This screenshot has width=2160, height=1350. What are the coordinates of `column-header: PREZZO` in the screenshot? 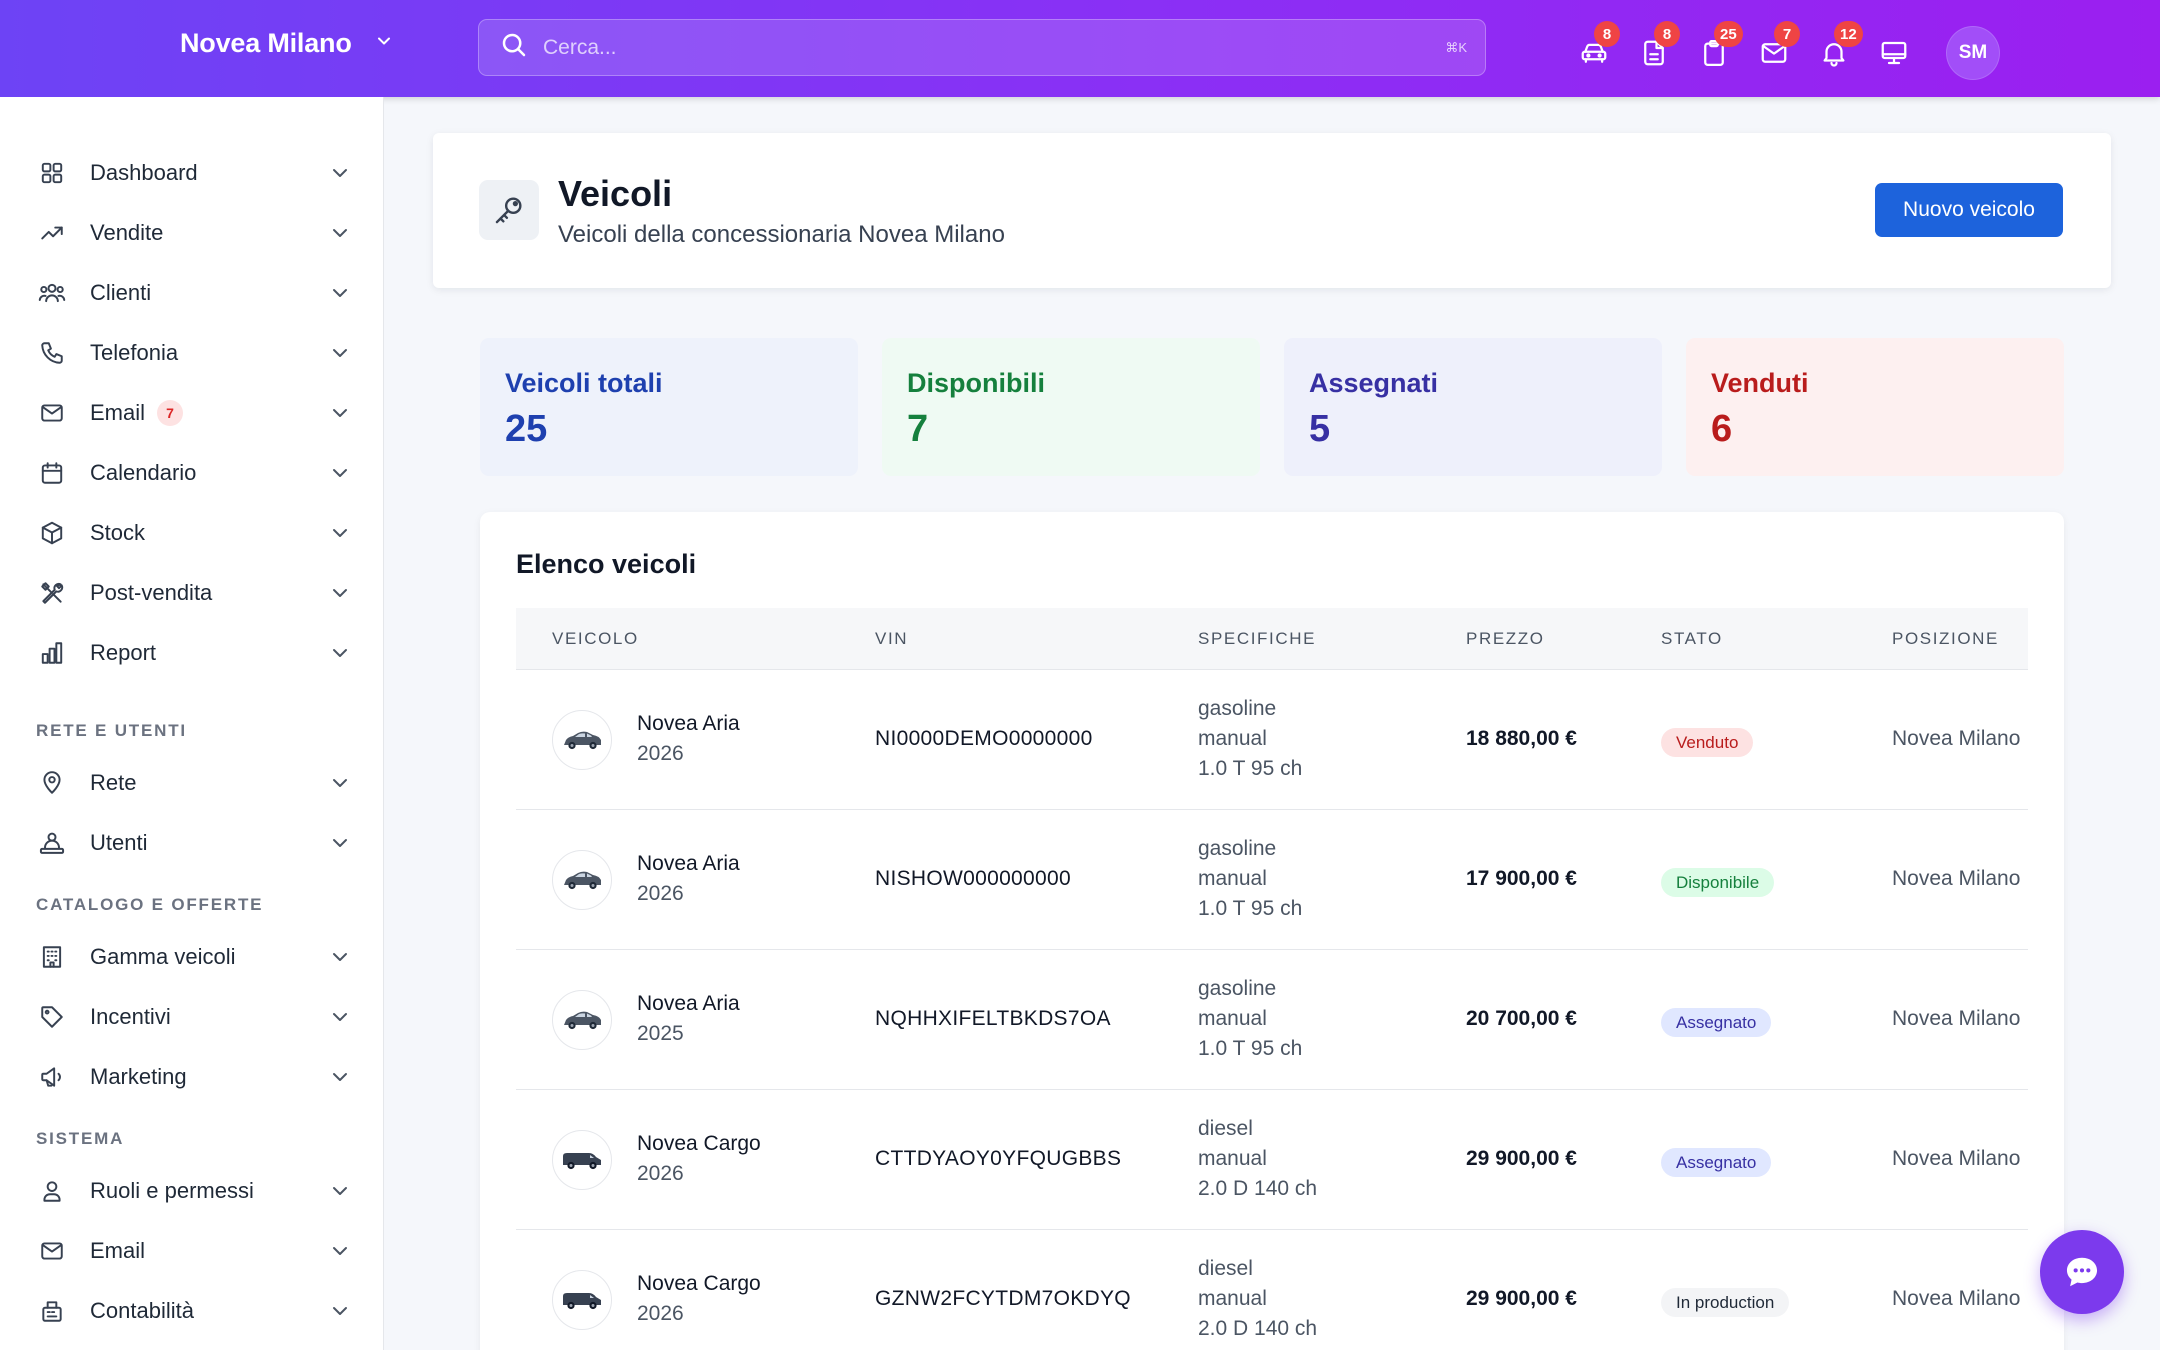 It's located at (1505, 638).